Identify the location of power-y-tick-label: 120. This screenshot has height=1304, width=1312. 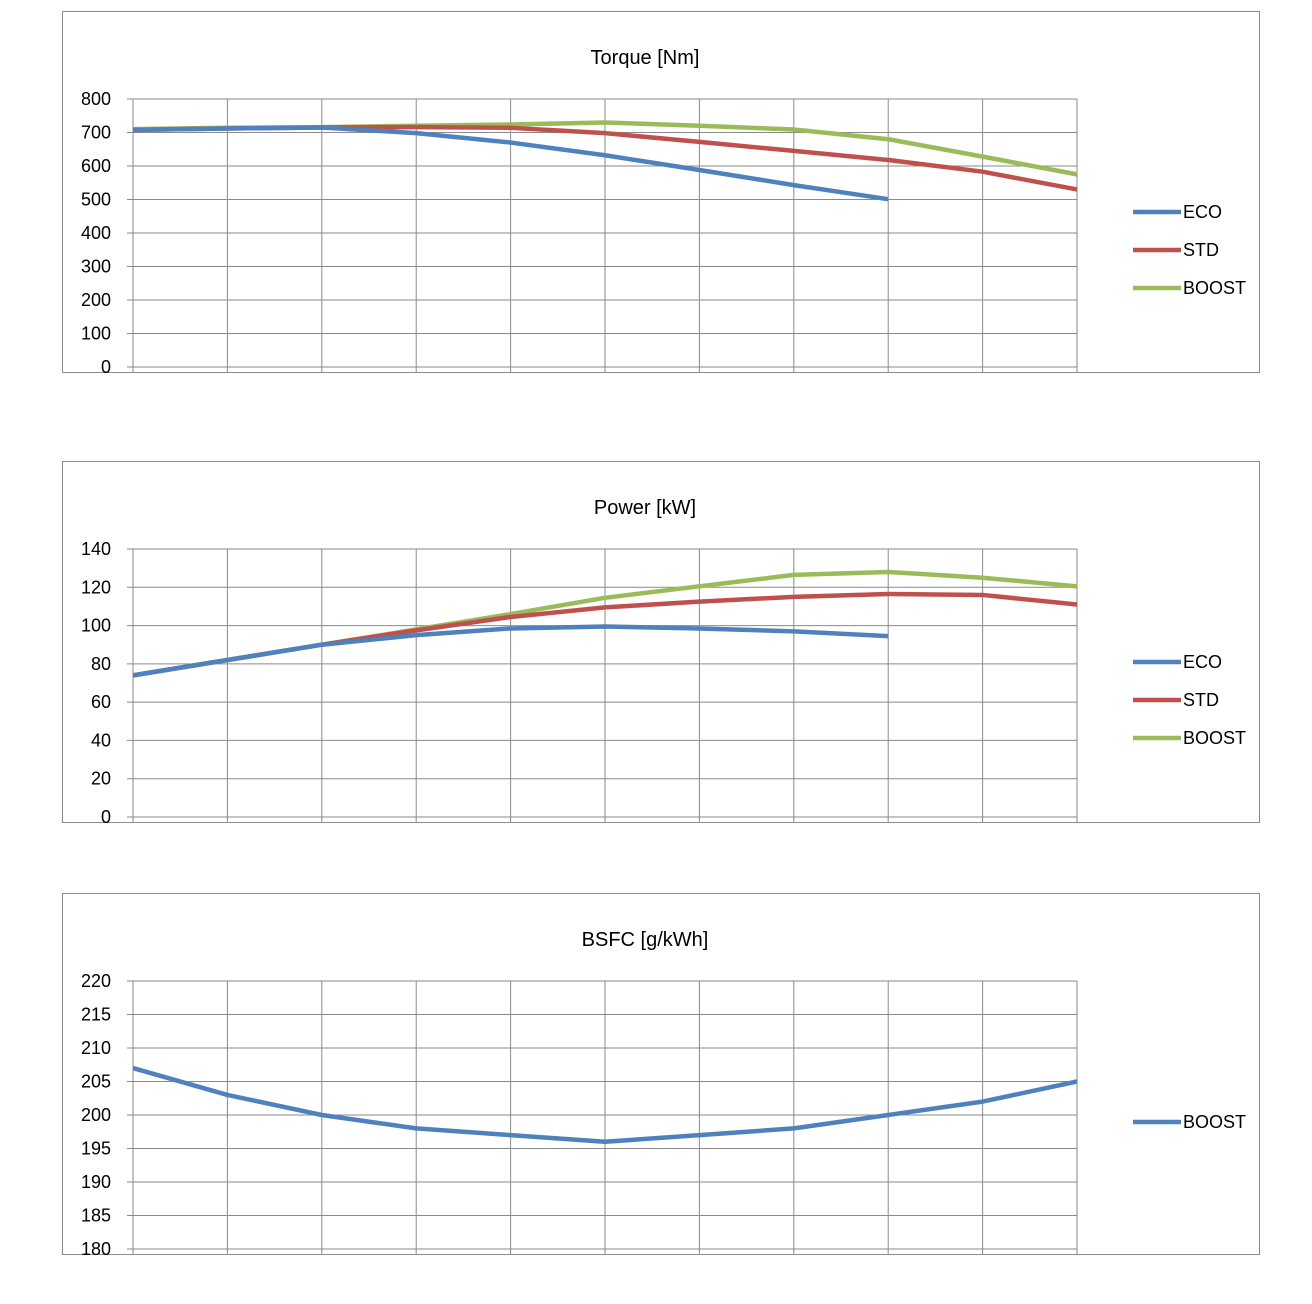
(96, 587).